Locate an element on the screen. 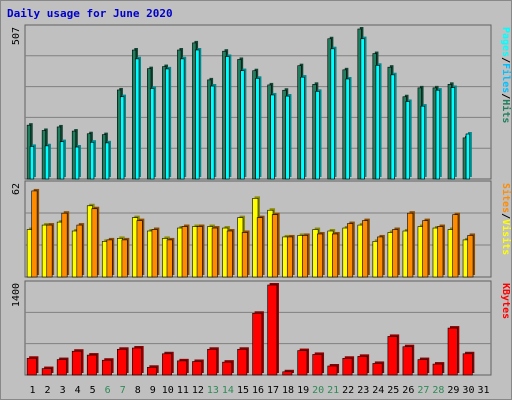 The height and width of the screenshot is (400, 512). bar-kbytes-day-27-face is located at coordinates (422, 367).